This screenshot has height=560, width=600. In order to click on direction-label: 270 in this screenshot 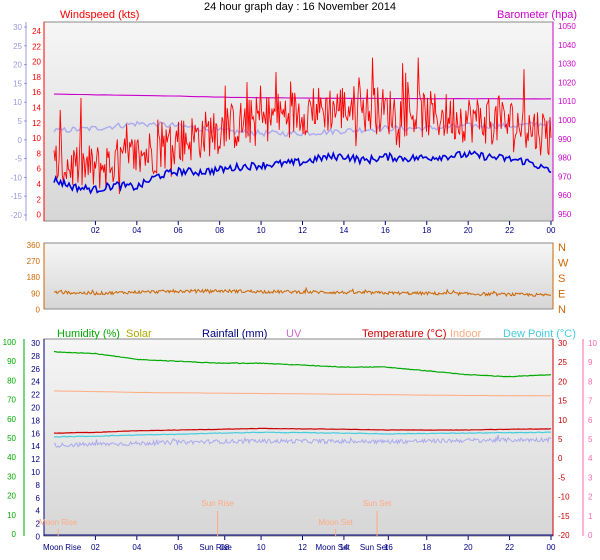, I will do `click(34, 261)`.